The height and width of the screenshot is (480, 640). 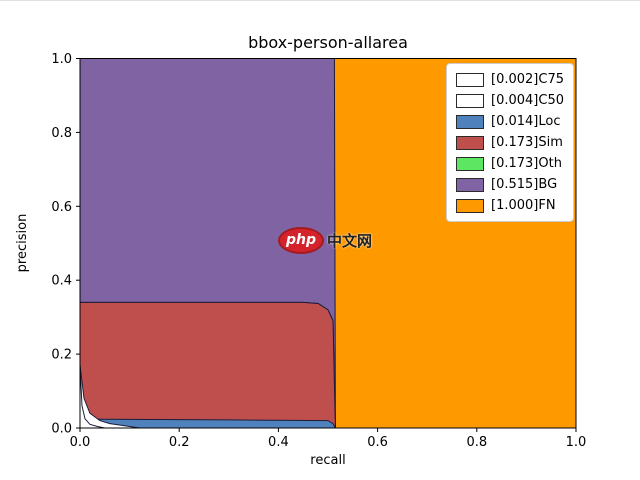 I want to click on legend-item: [0.002]C75, so click(x=510, y=79).